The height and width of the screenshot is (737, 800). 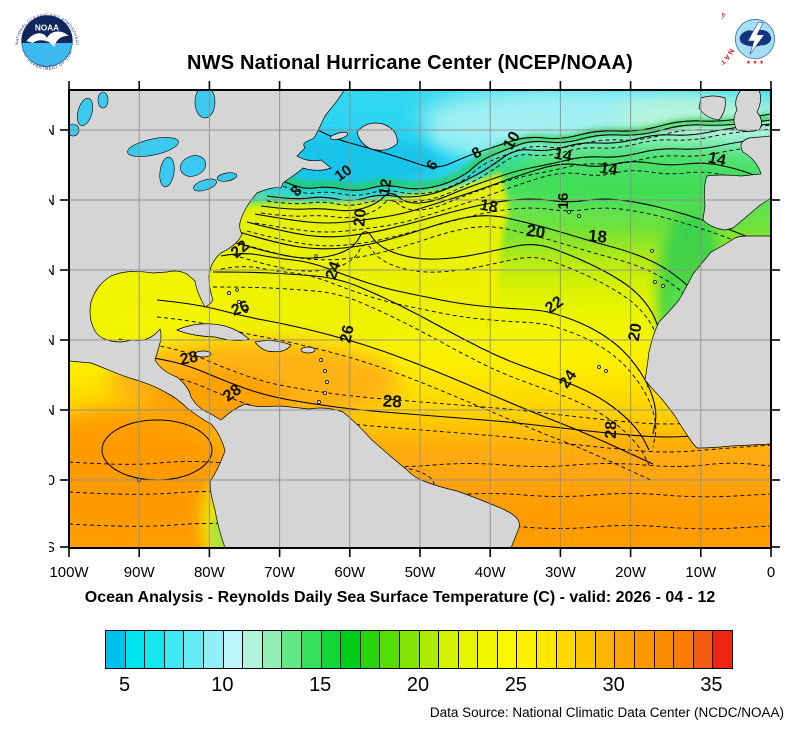 I want to click on y-axis-tick-label: 10S, so click(x=52, y=547).